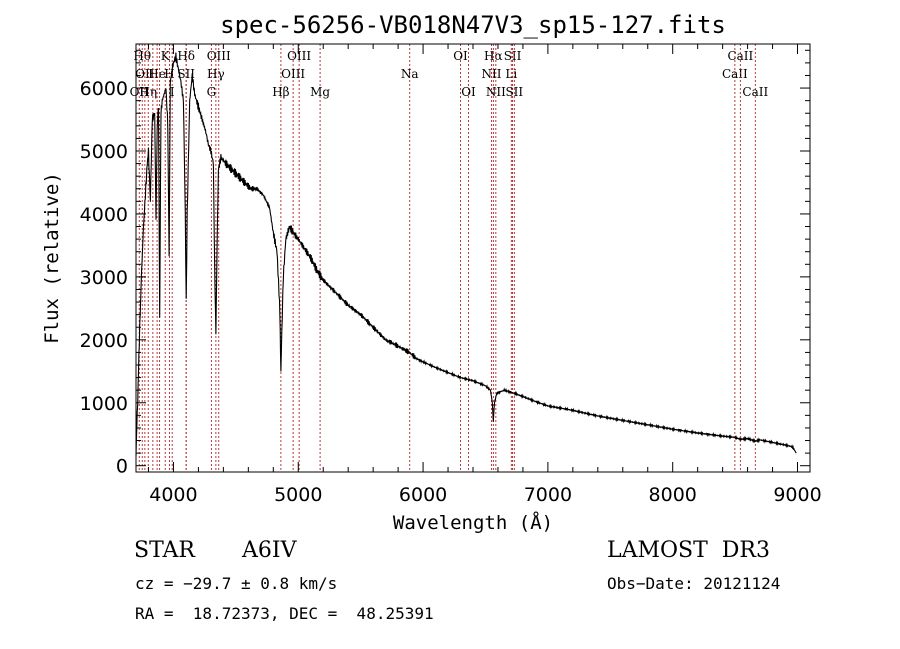  Describe the element at coordinates (320, 92) in the screenshot. I see `line-label: Mg` at that location.